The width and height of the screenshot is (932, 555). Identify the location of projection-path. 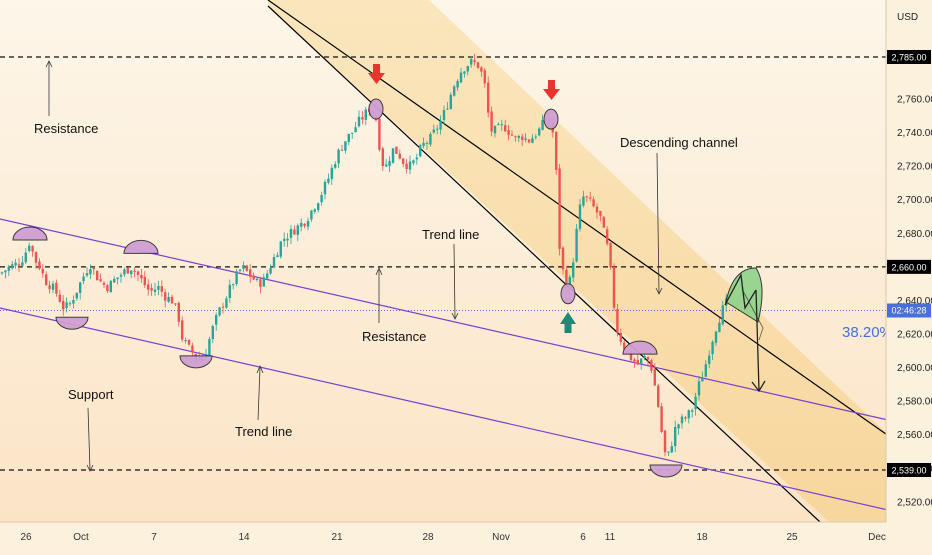
(745, 330).